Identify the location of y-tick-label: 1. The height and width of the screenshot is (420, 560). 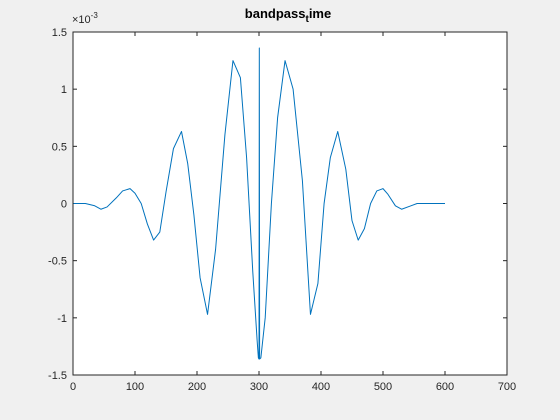
(64, 90).